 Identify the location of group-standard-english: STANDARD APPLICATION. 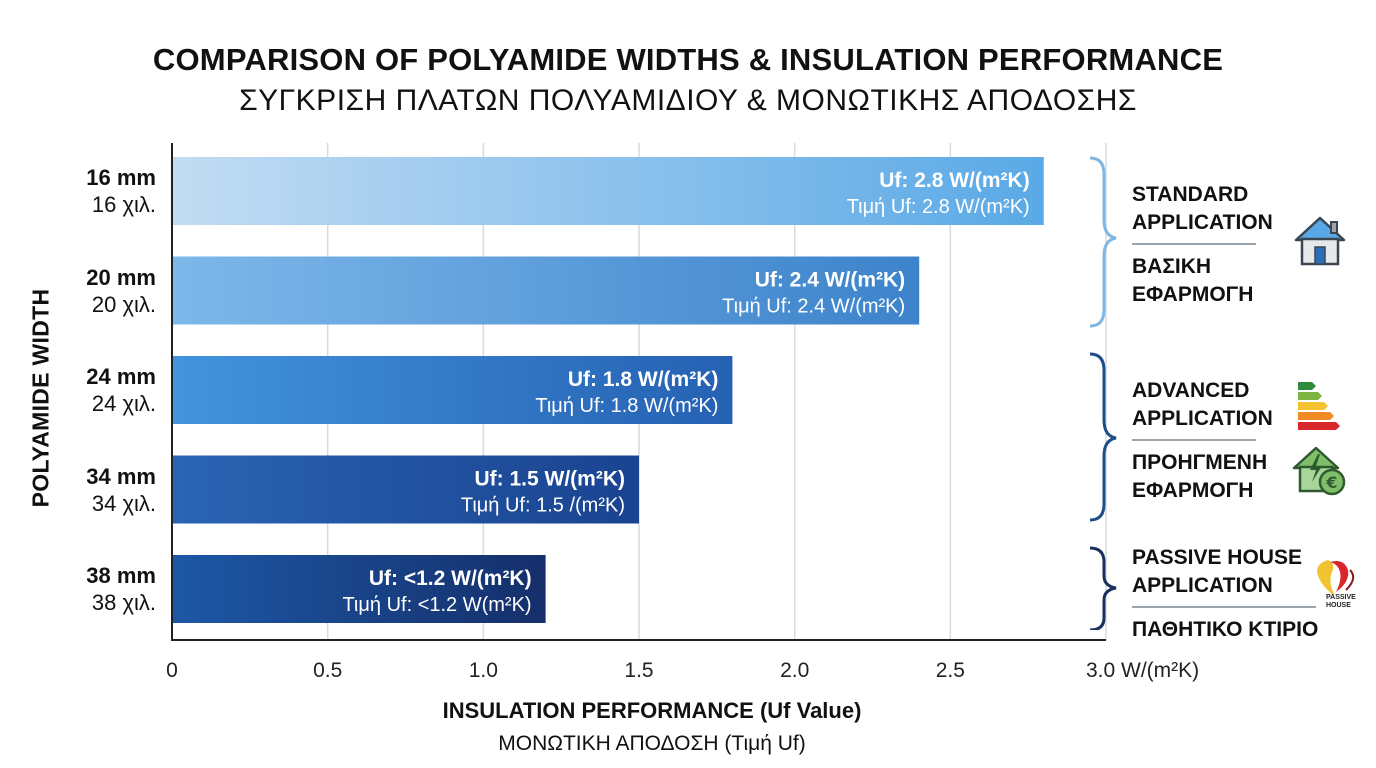
(1202, 208).